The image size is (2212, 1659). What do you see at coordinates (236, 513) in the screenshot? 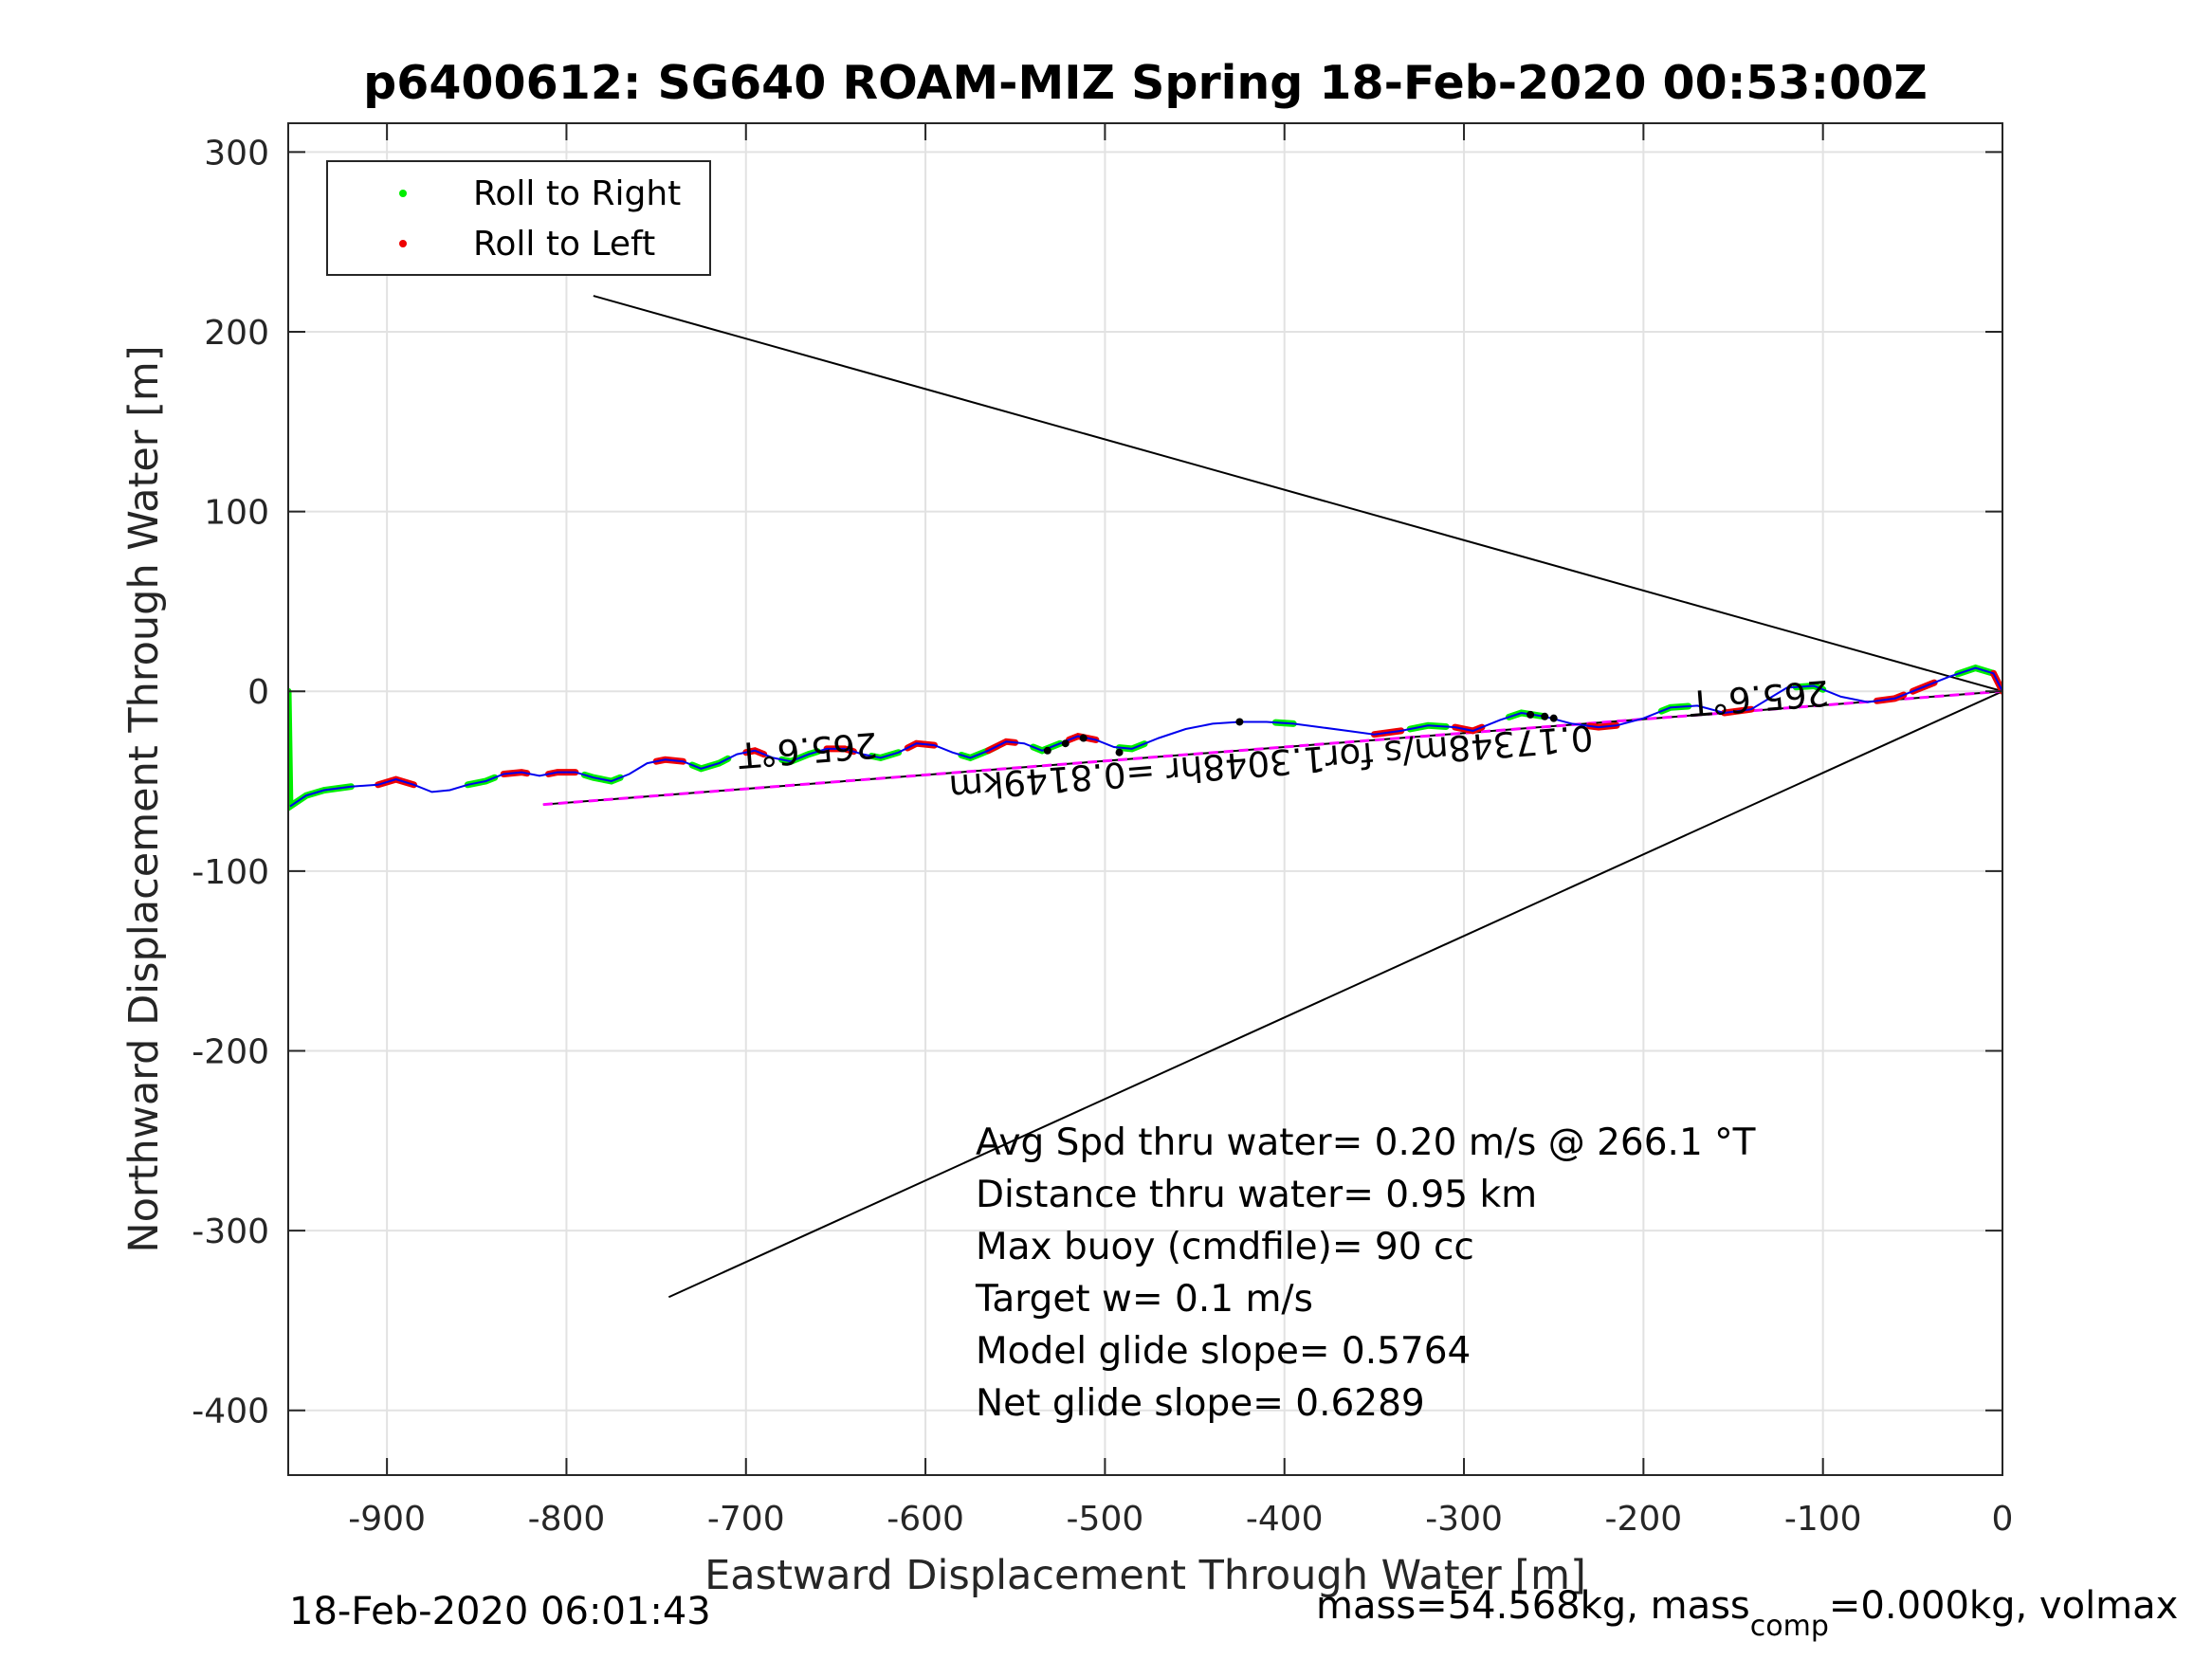
I see `y-tick-label: 100` at bounding box center [236, 513].